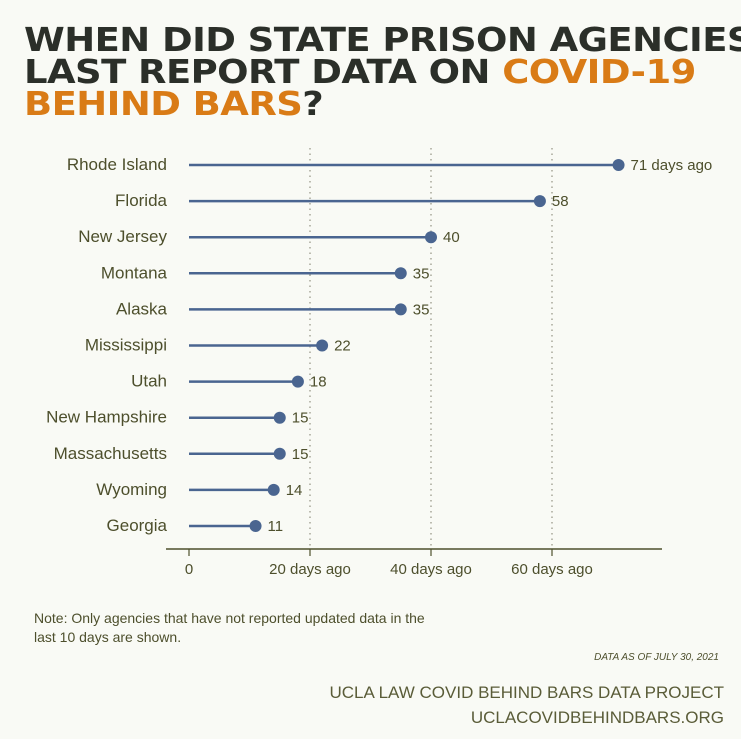  Describe the element at coordinates (276, 526) in the screenshot. I see `data-label: 11` at that location.